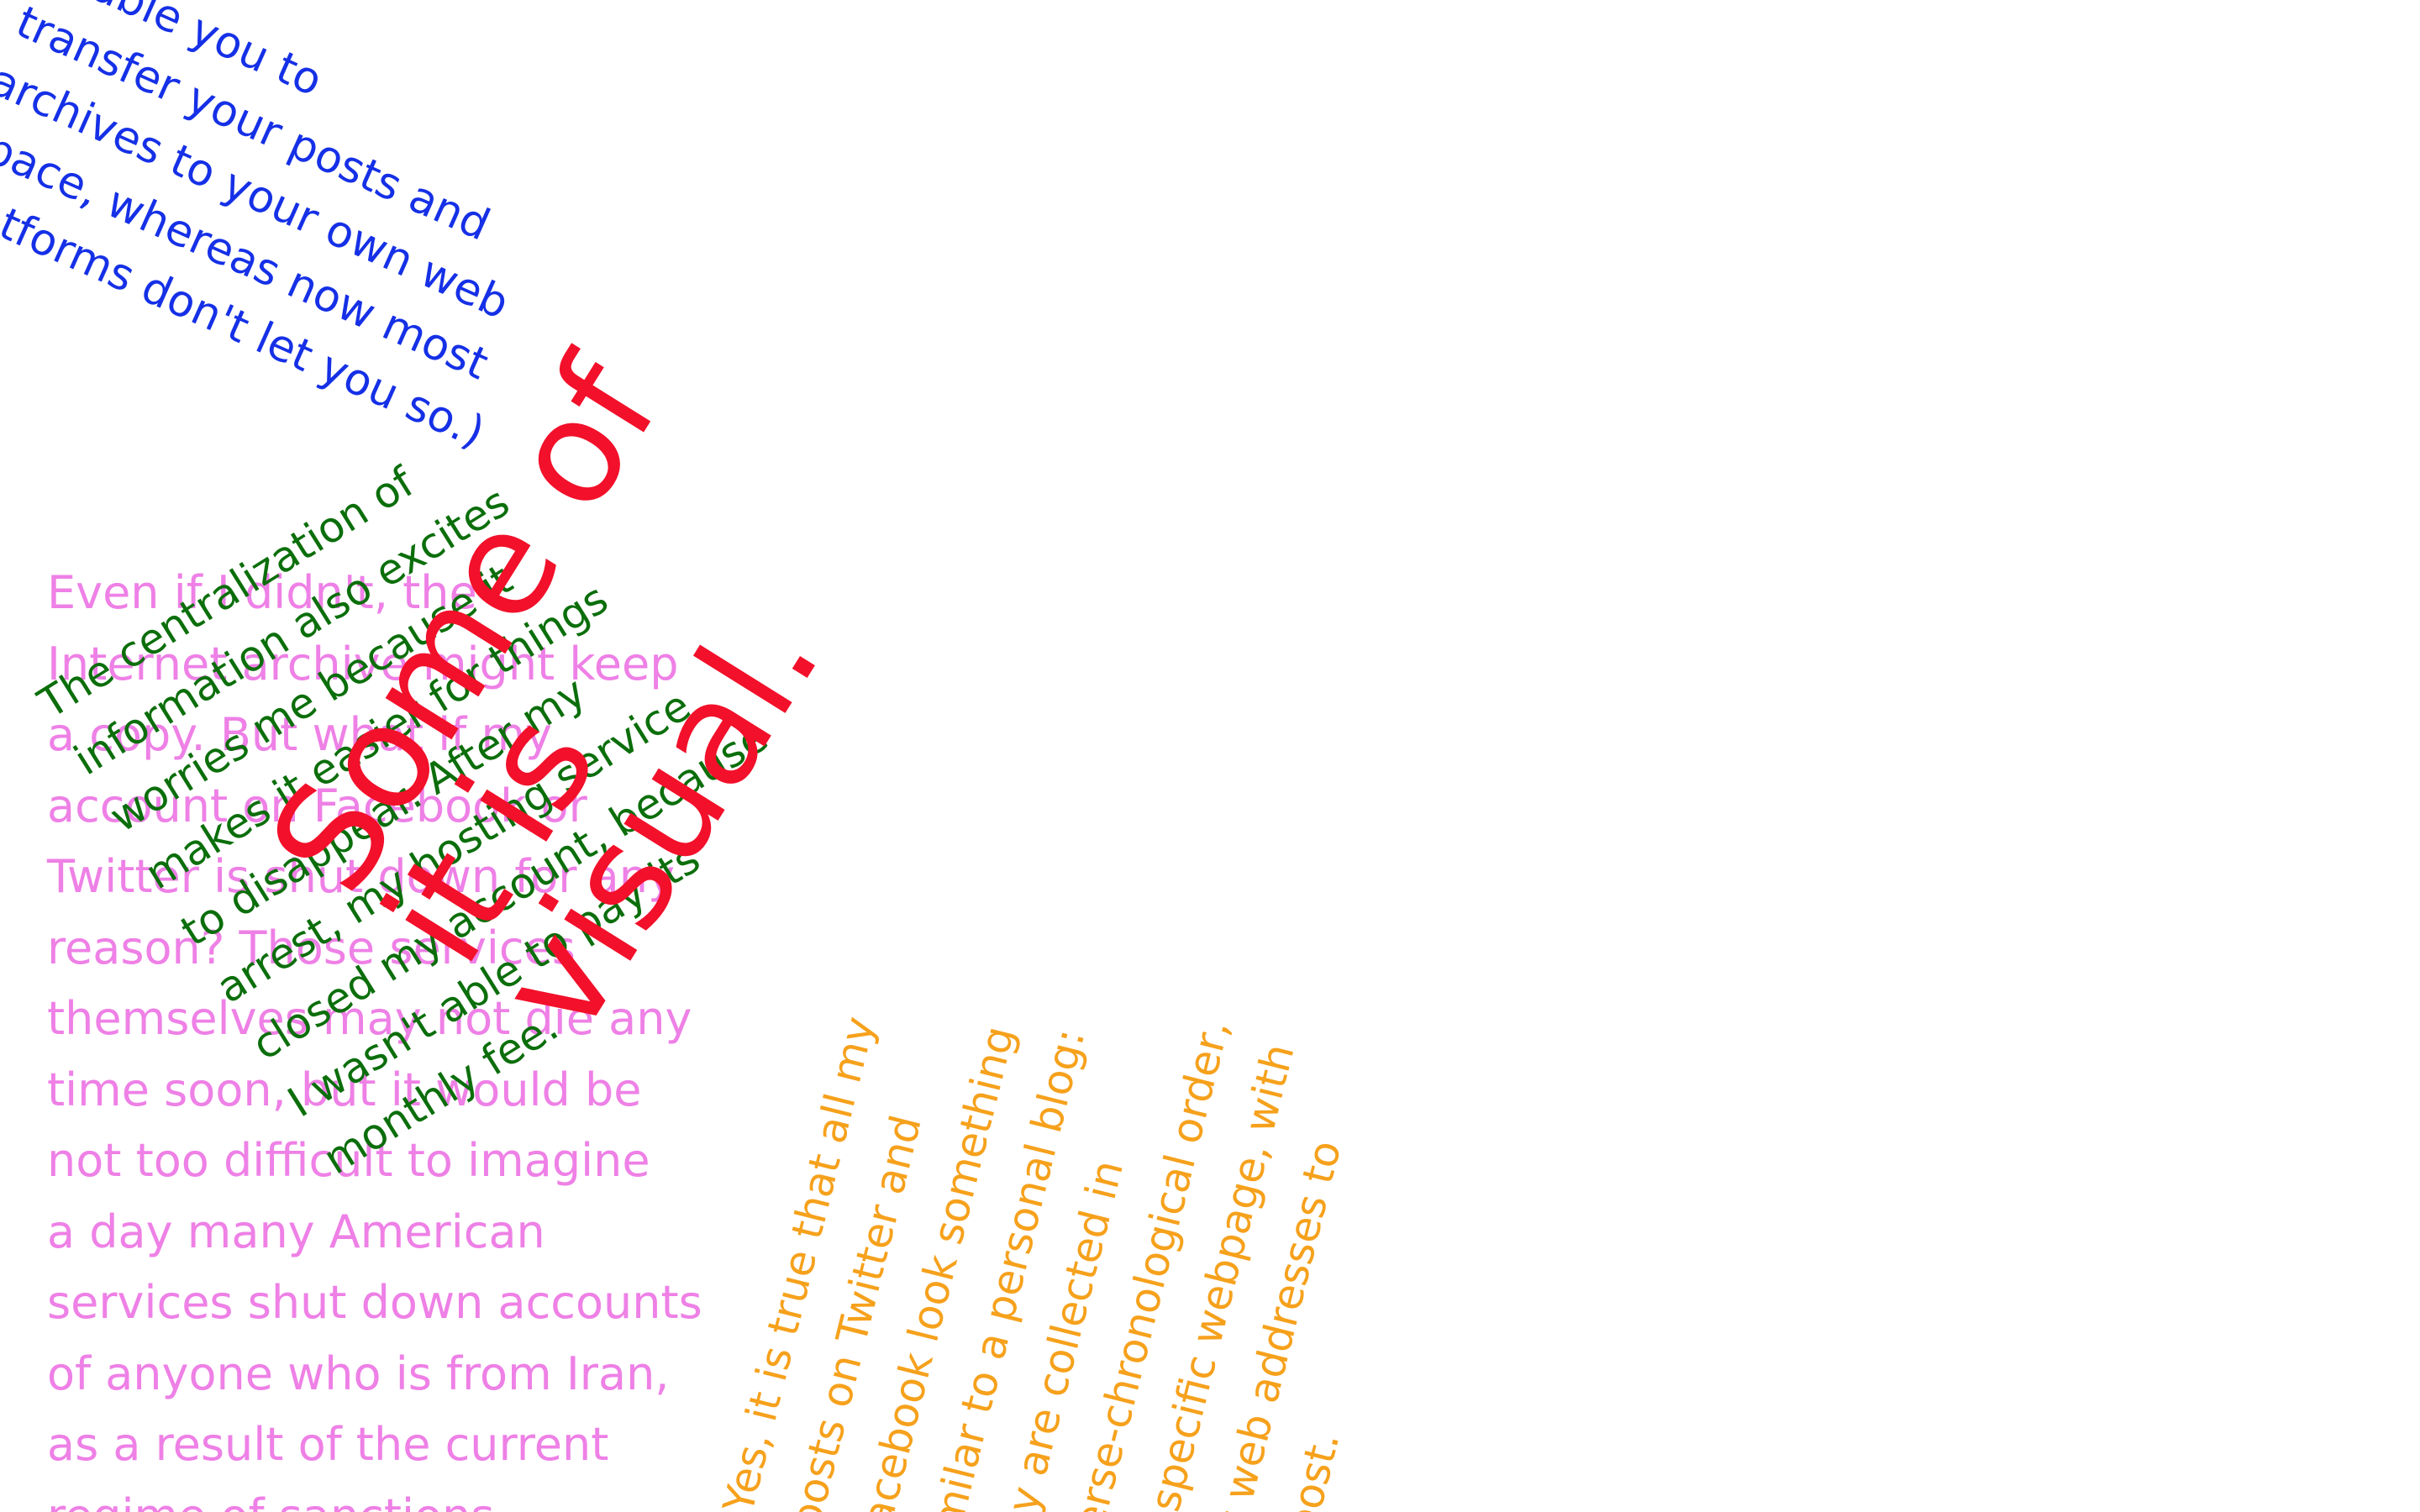 Image resolution: width=2420 pixels, height=1512 pixels. Describe the element at coordinates (311, 947) in the screenshot. I see `pink-text-line: reason? Those services` at that location.